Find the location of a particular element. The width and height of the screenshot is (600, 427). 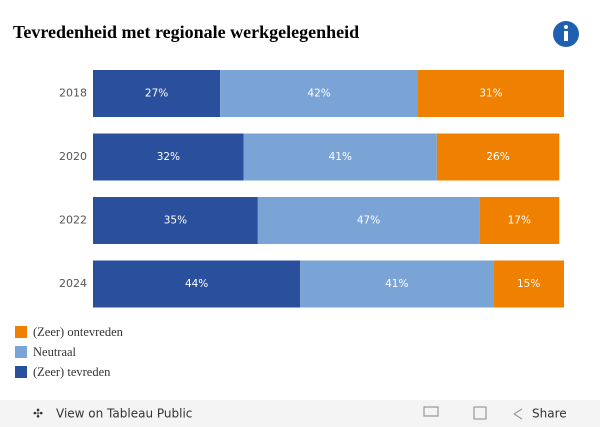

data-label: 35% is located at coordinates (175, 221).